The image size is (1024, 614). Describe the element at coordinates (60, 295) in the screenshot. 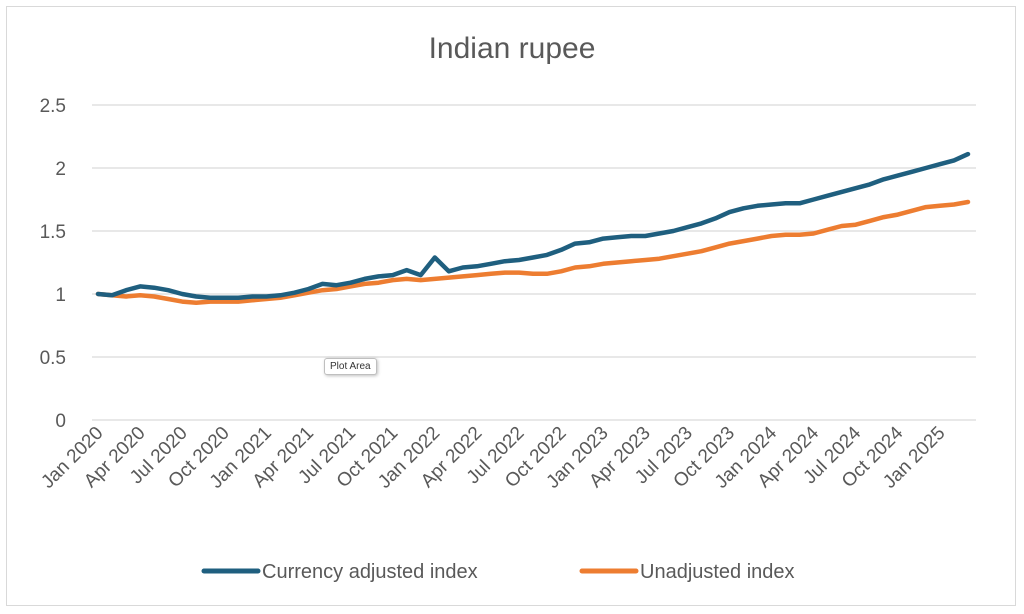

I see `y-tick-label: 1` at that location.